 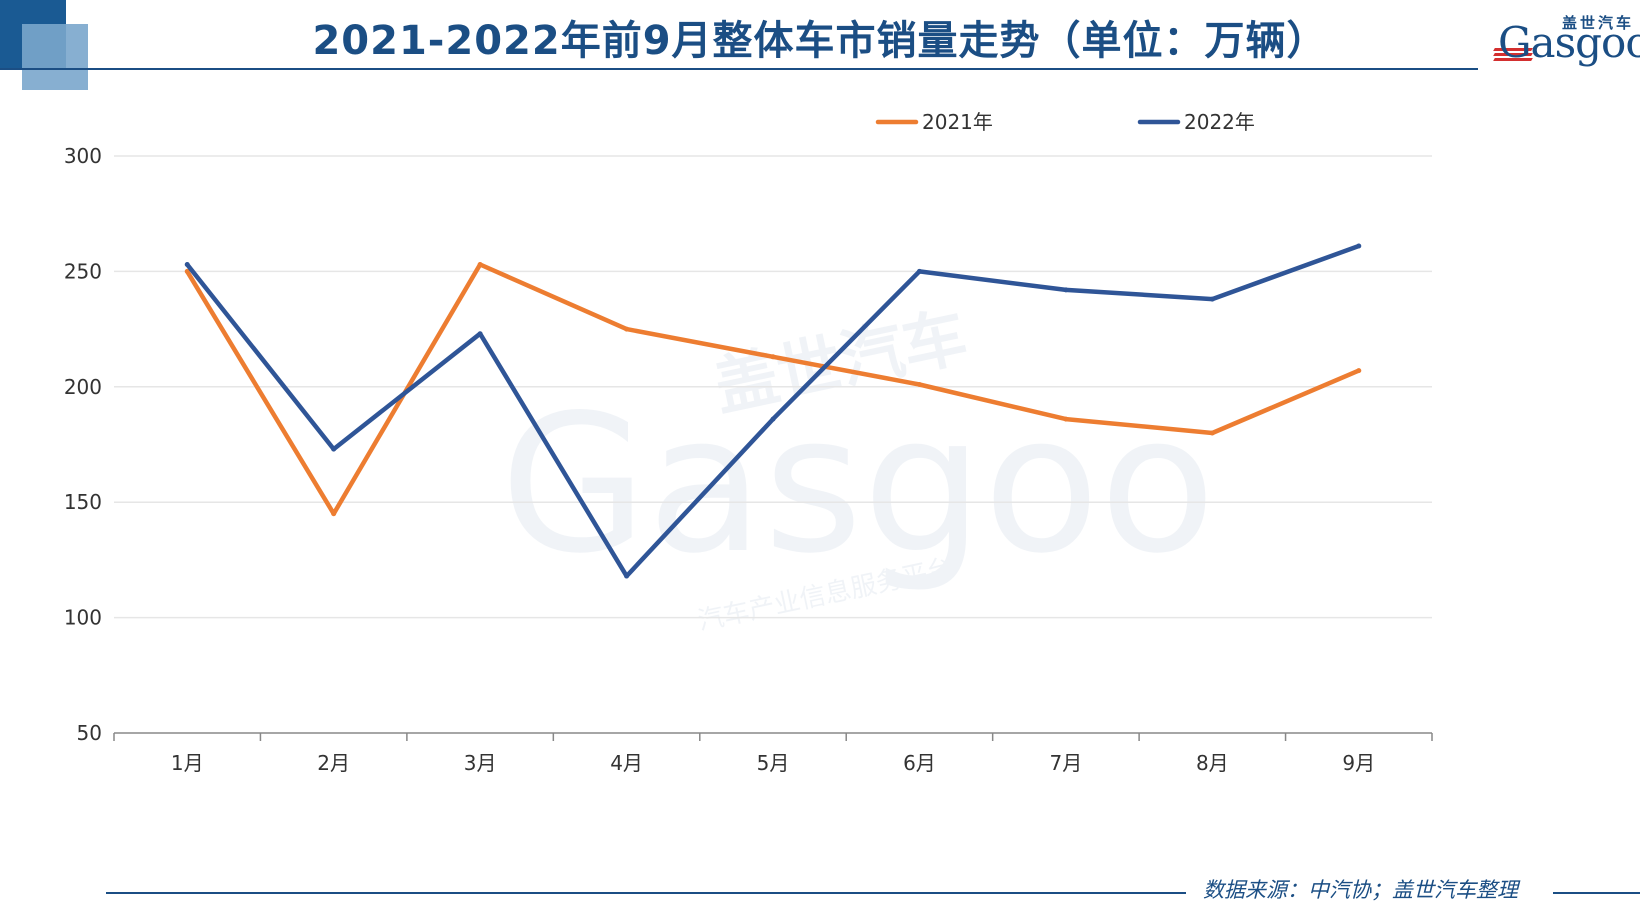 What do you see at coordinates (820, 41) in the screenshot?
I see `page-title: 2021-2022年前9月整体车市销量走势（单位：万辆）` at bounding box center [820, 41].